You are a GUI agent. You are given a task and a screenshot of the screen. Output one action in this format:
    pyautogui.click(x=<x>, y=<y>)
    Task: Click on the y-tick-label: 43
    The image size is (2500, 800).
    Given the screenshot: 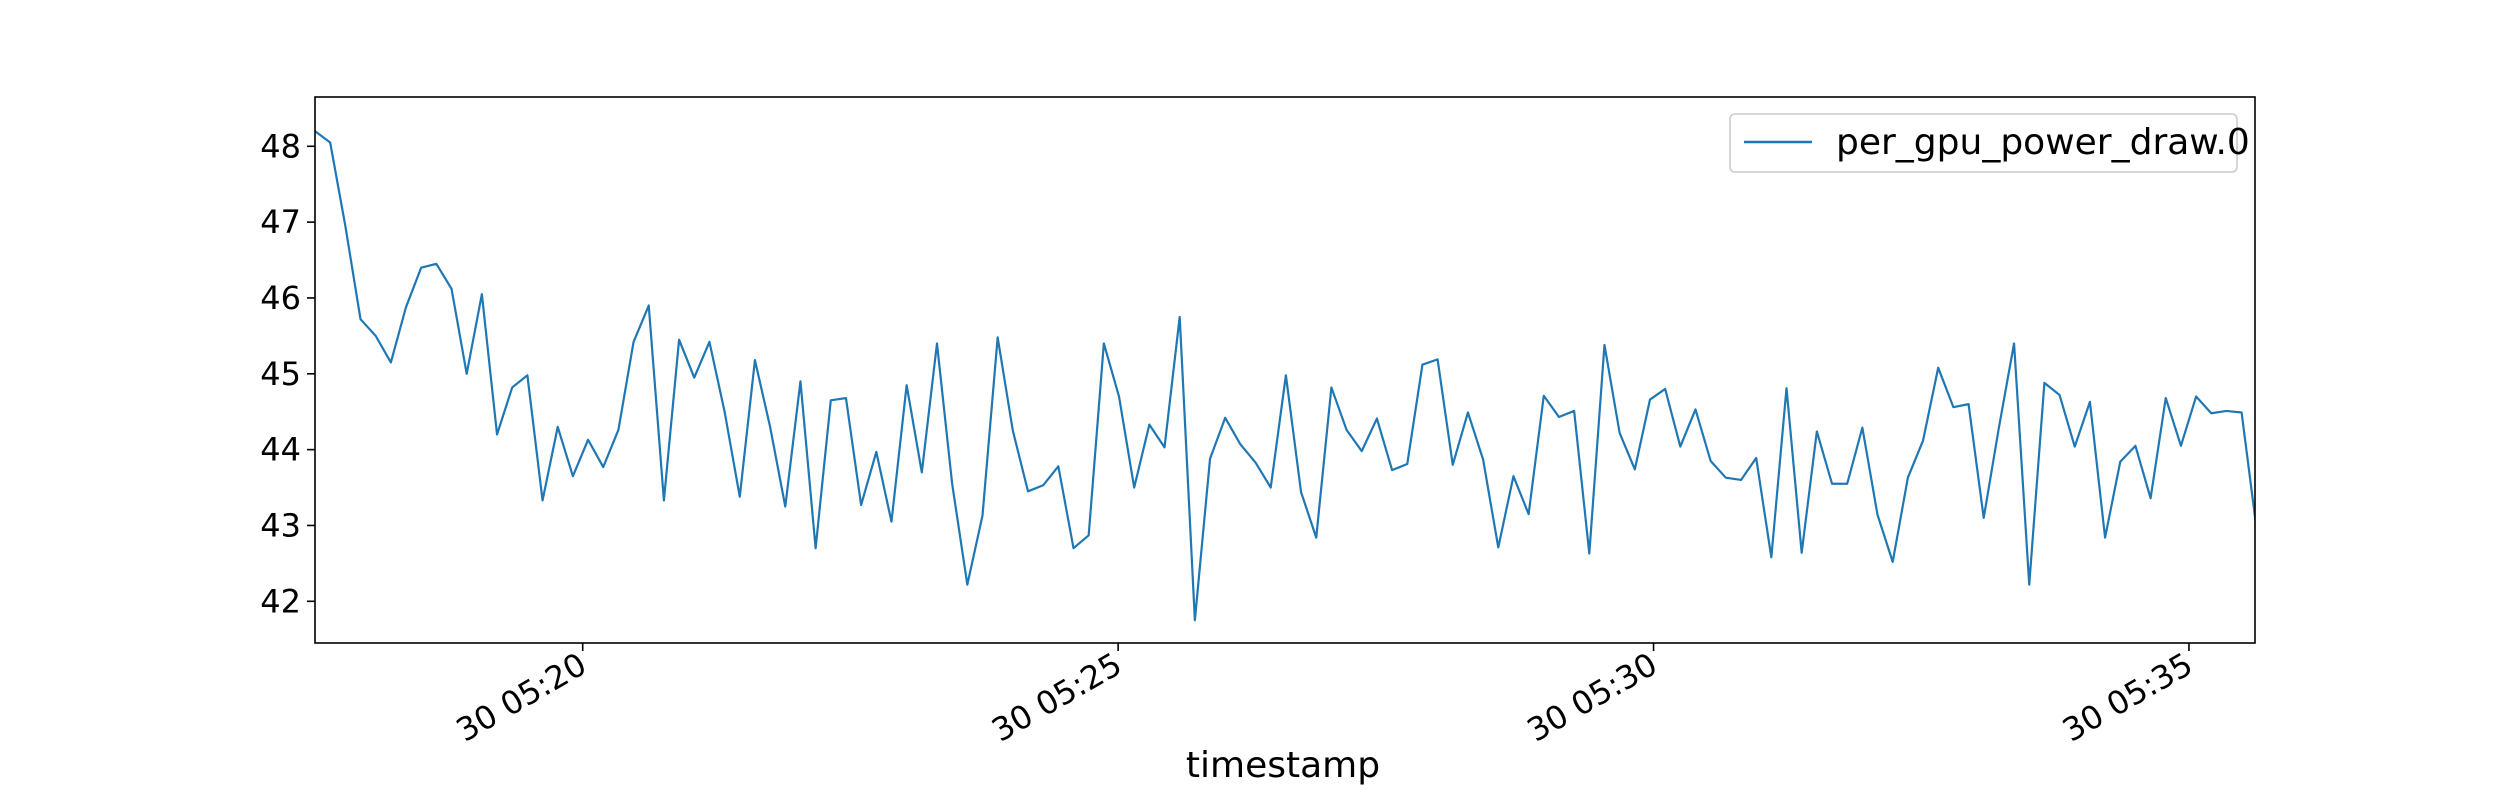 What is the action you would take?
    pyautogui.click(x=280, y=525)
    